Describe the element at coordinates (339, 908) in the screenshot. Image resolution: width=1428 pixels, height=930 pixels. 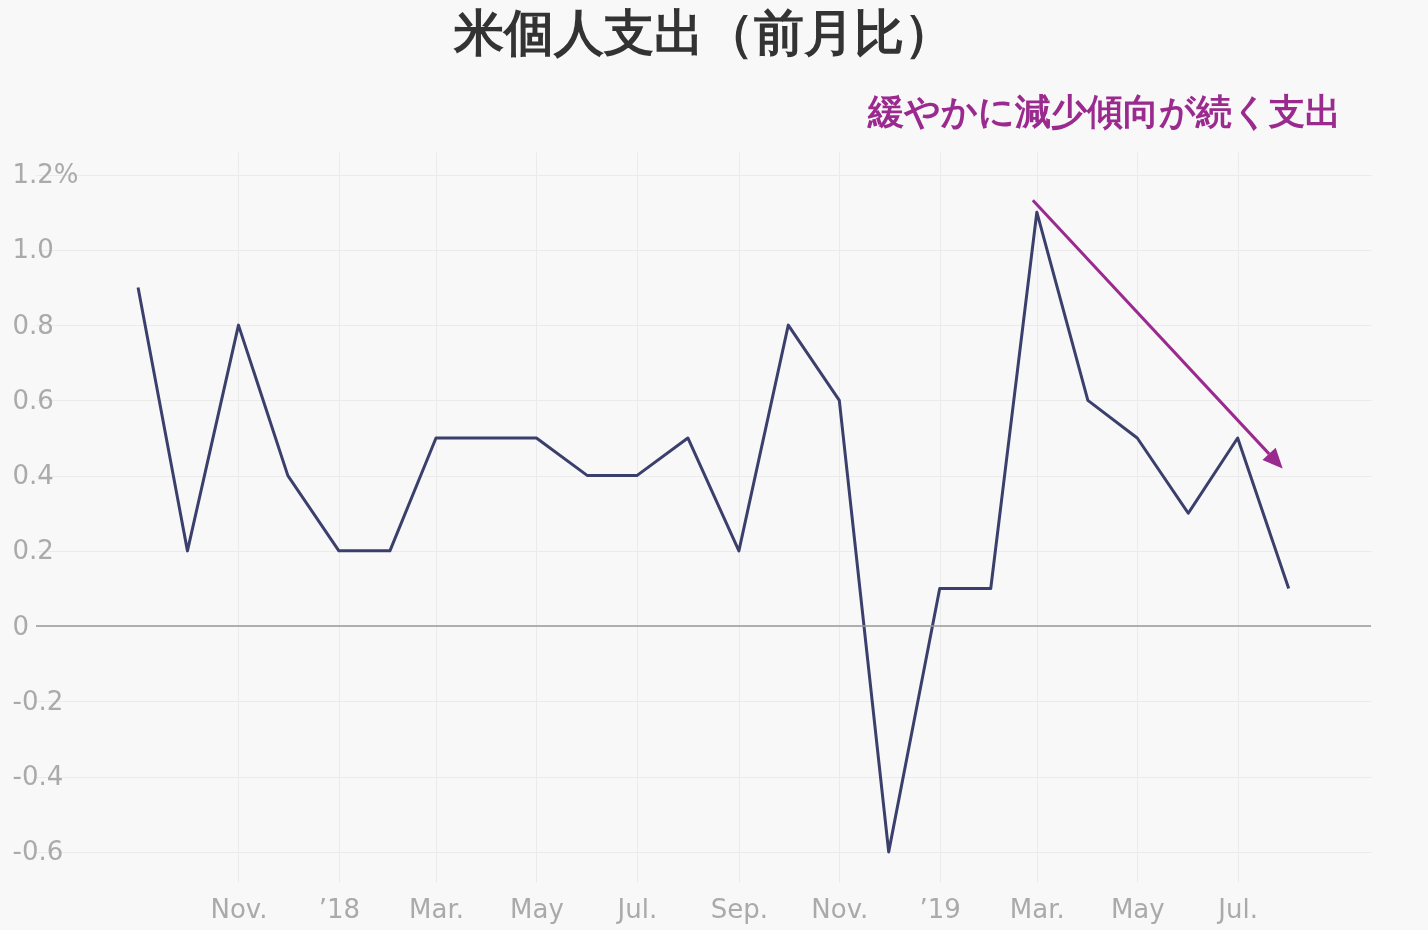
I see `x-tick-label: ’18` at that location.